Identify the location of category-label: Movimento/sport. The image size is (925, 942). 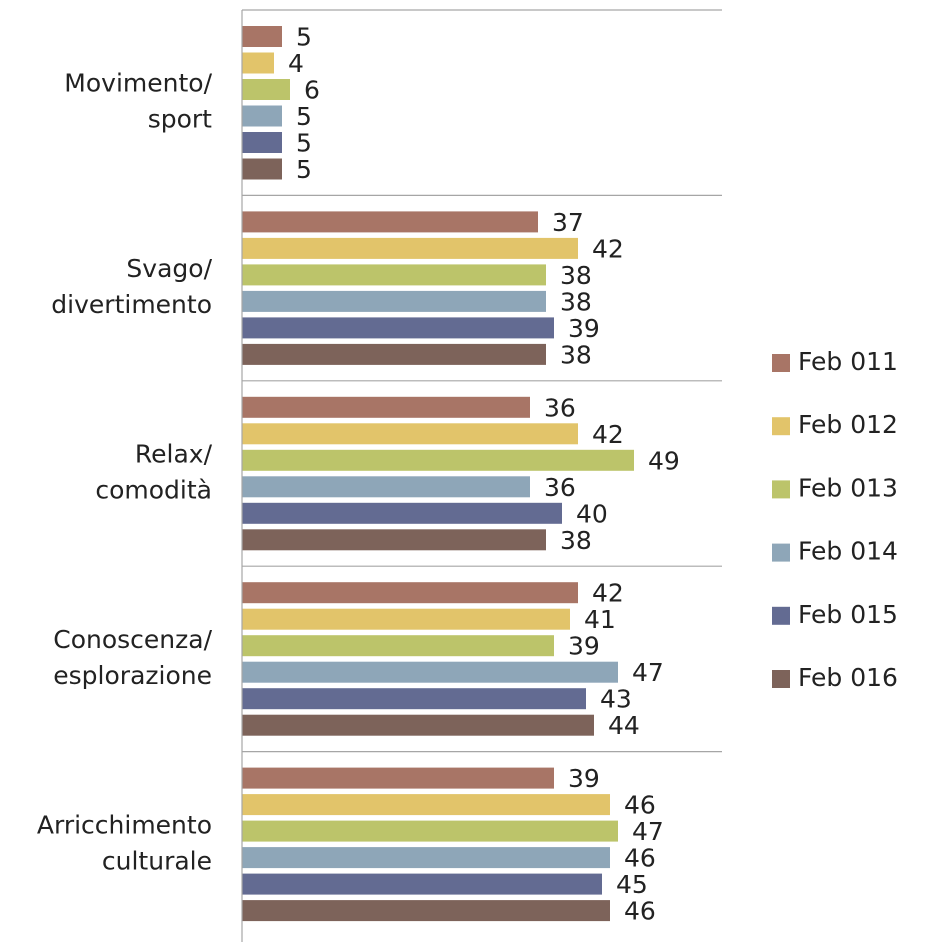
(138, 101).